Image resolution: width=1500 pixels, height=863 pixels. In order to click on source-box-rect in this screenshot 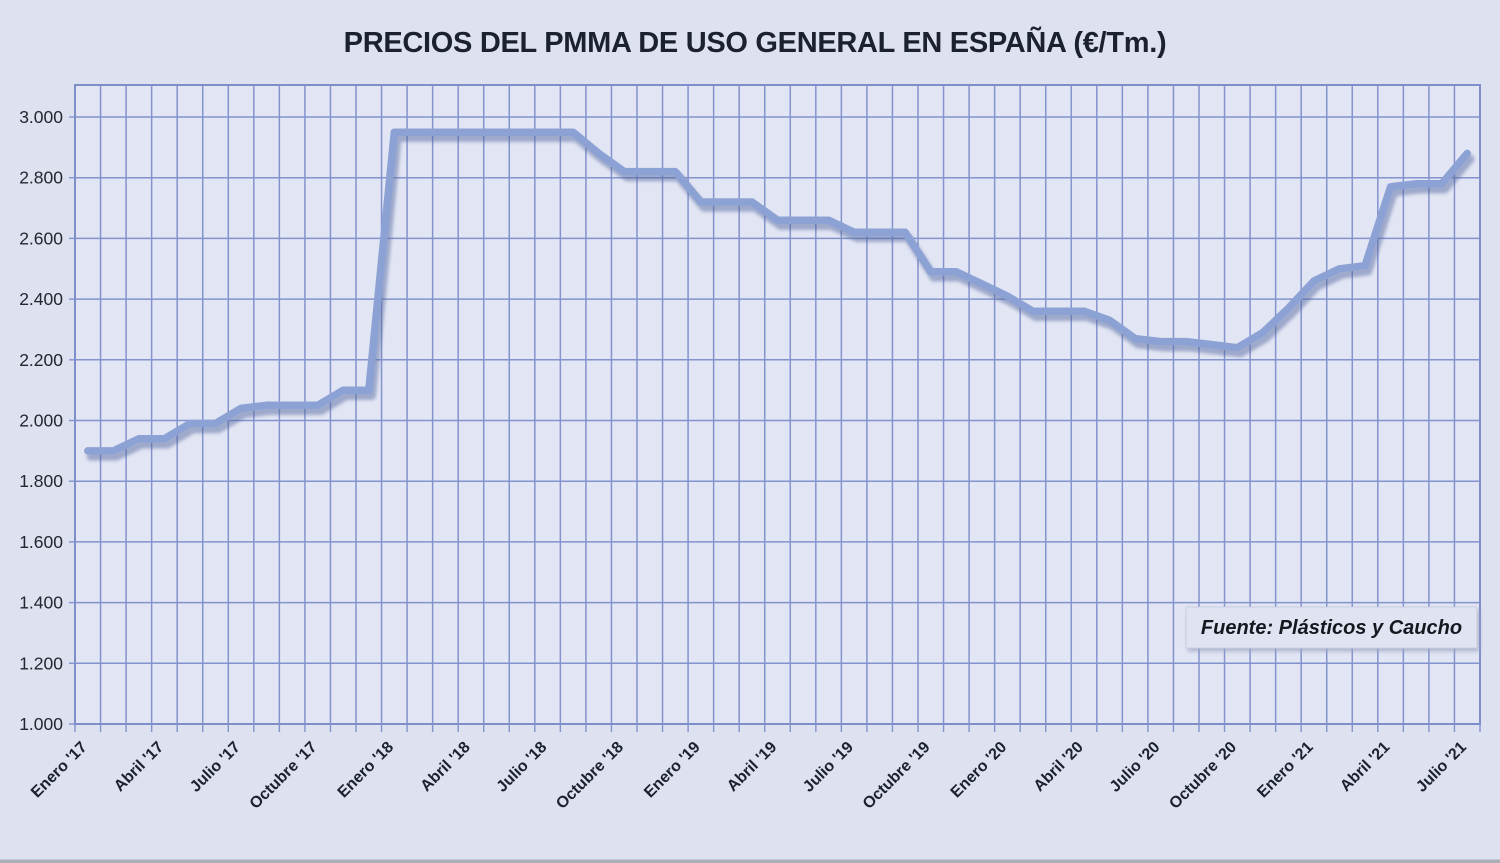, I will do `click(1331, 627)`.